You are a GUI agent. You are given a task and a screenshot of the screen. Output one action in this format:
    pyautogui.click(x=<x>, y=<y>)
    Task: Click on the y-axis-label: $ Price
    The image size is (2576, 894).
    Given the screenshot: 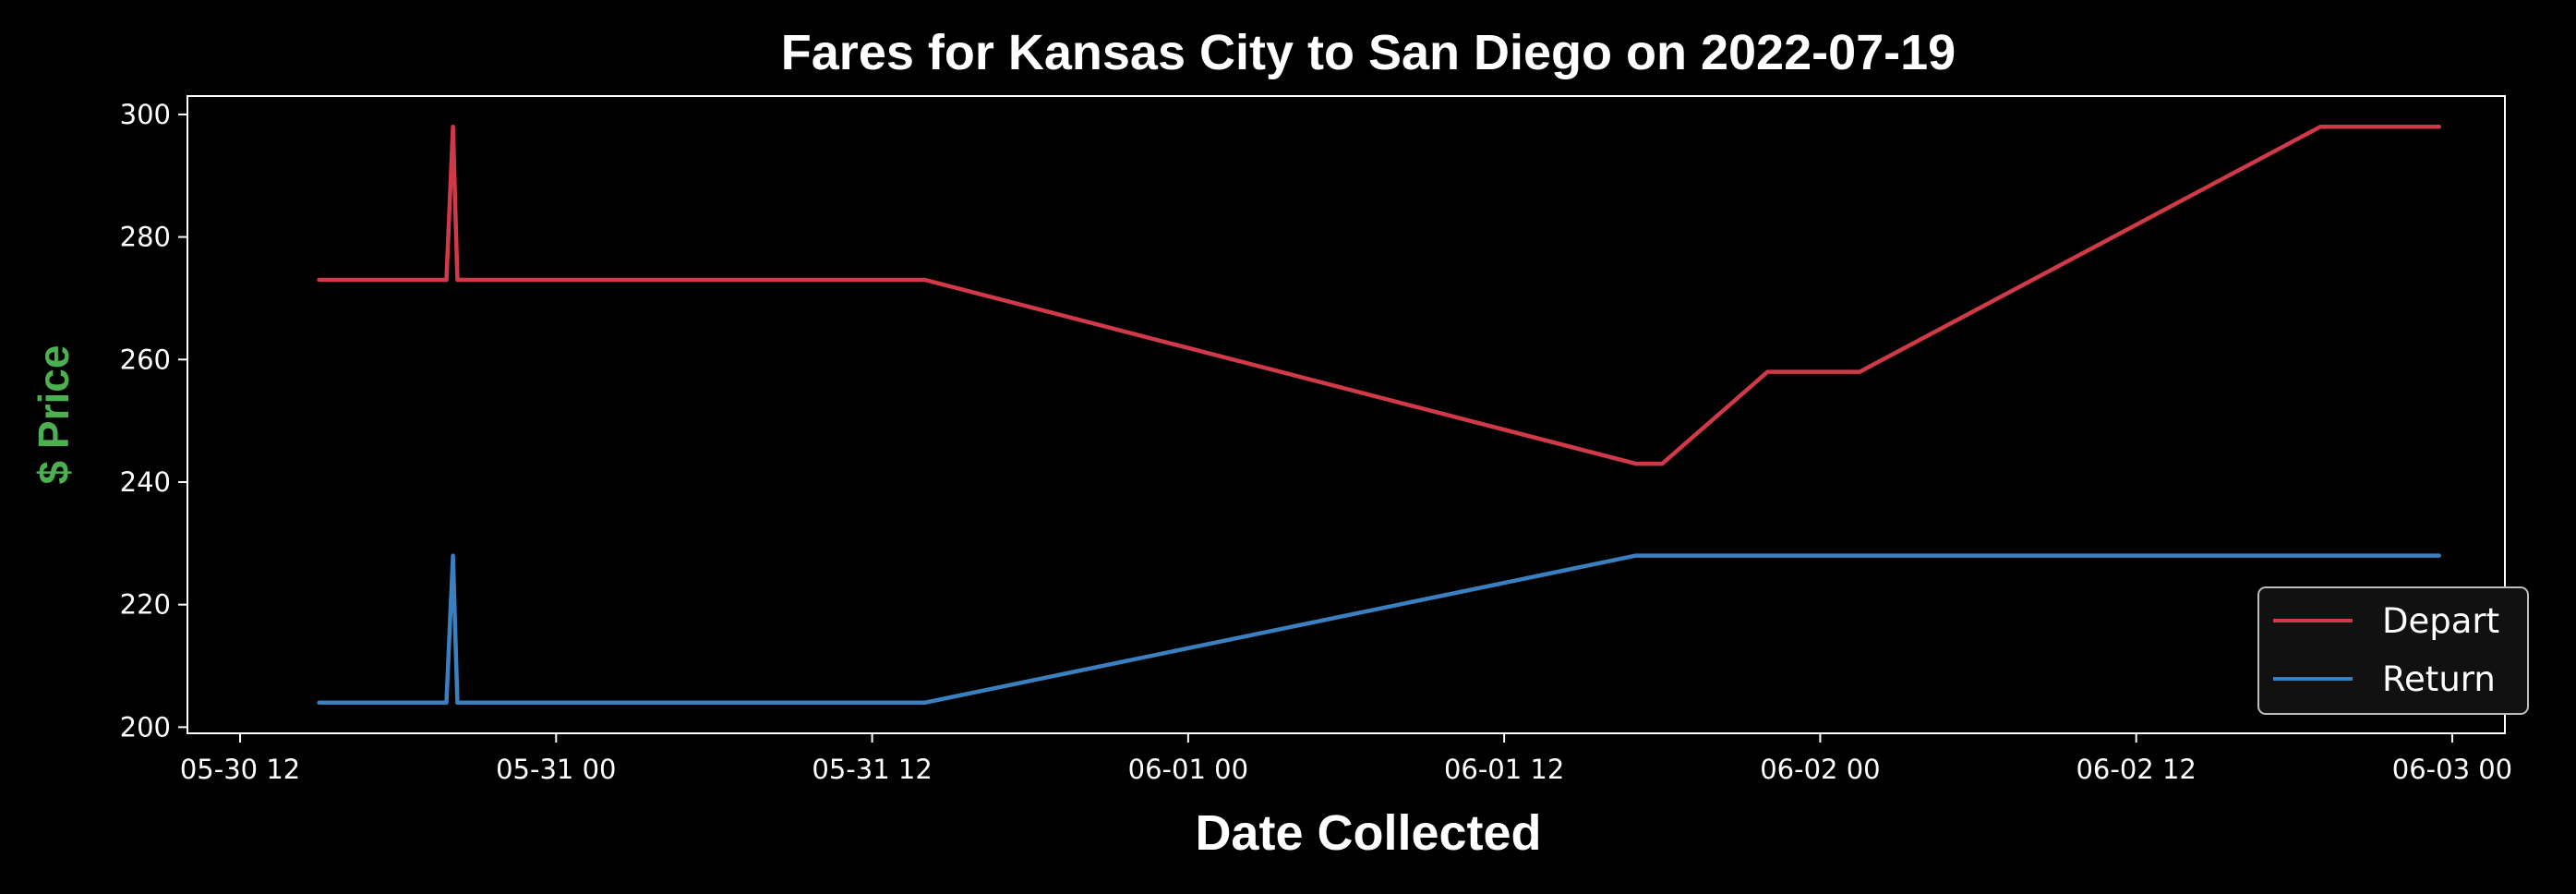 What is the action you would take?
    pyautogui.click(x=54, y=415)
    